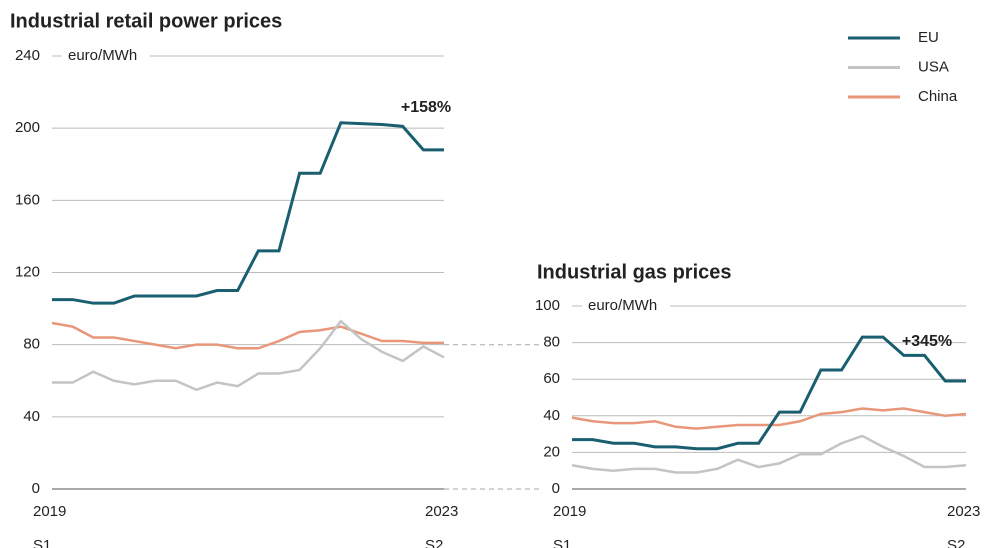  Describe the element at coordinates (933, 66) in the screenshot. I see `legend-label: USA` at that location.